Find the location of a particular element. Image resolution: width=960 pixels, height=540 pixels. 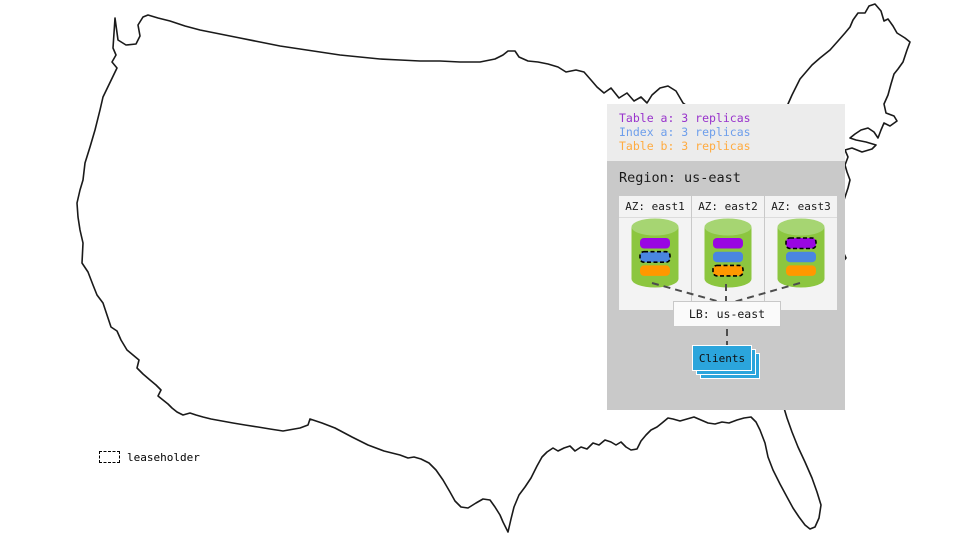

az-label: AZ: east1 is located at coordinates (655, 207).